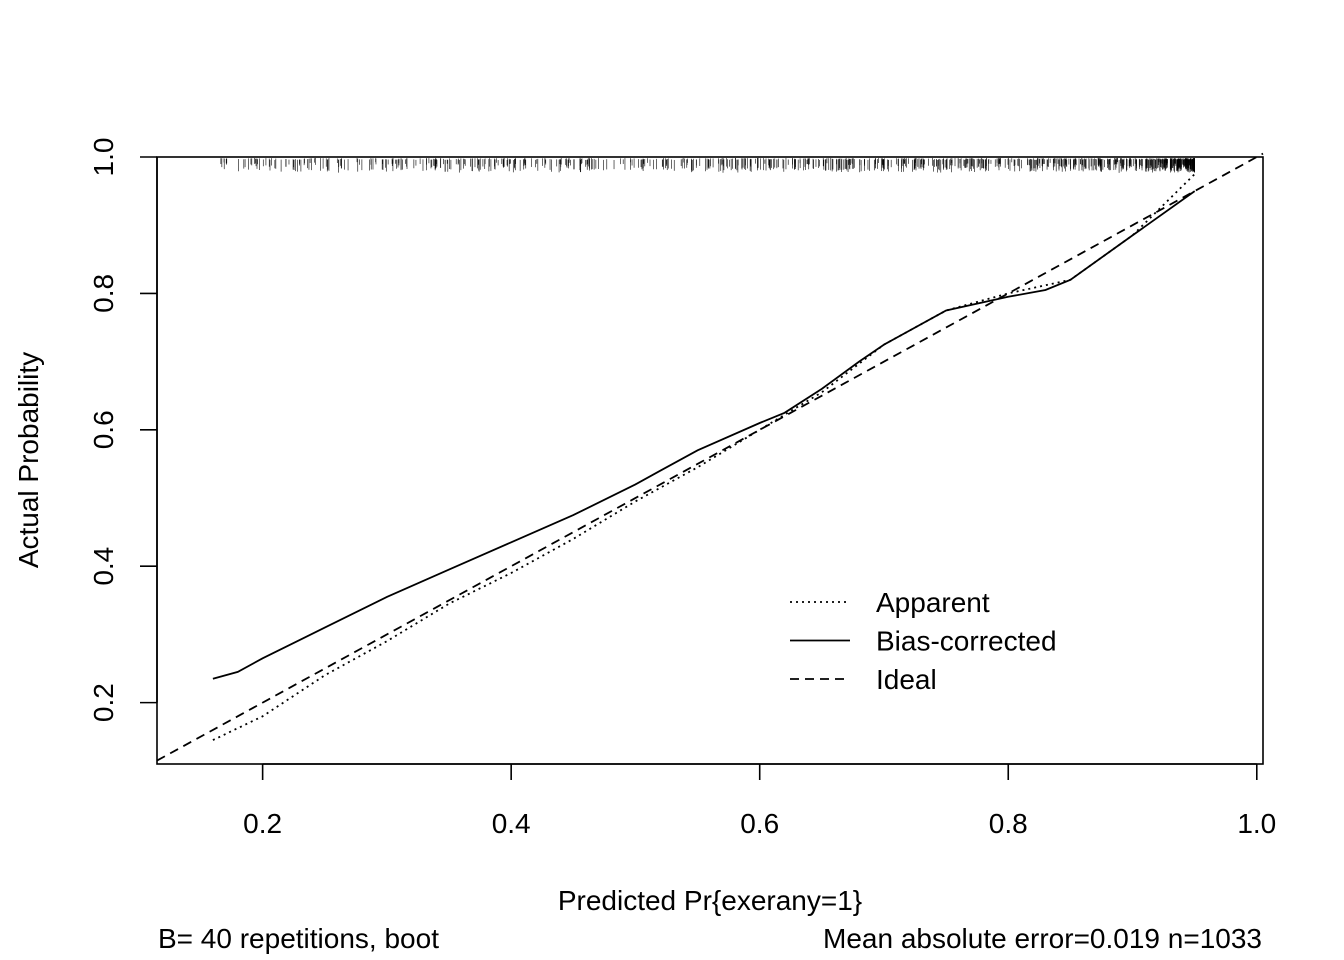 The height and width of the screenshot is (960, 1344). Describe the element at coordinates (710, 900) in the screenshot. I see `x-axis-title: Predicted Pr{exerany=1}` at that location.